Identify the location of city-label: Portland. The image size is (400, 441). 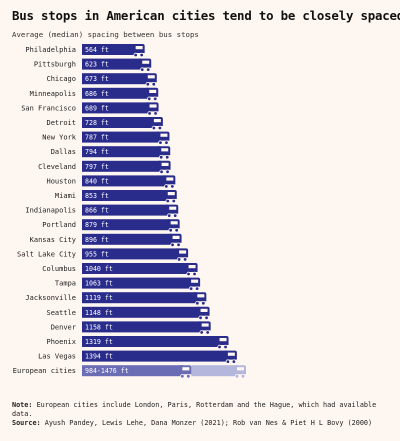
(59, 225).